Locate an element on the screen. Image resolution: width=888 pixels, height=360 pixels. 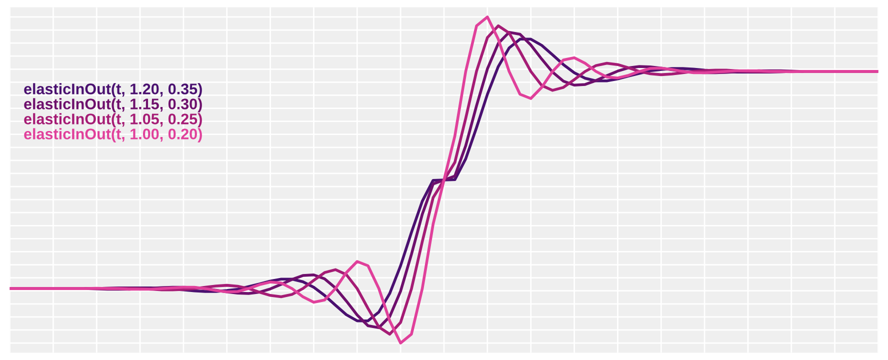
text: elasticInOut(t, 1.05, 0.25) is located at coordinates (113, 120).